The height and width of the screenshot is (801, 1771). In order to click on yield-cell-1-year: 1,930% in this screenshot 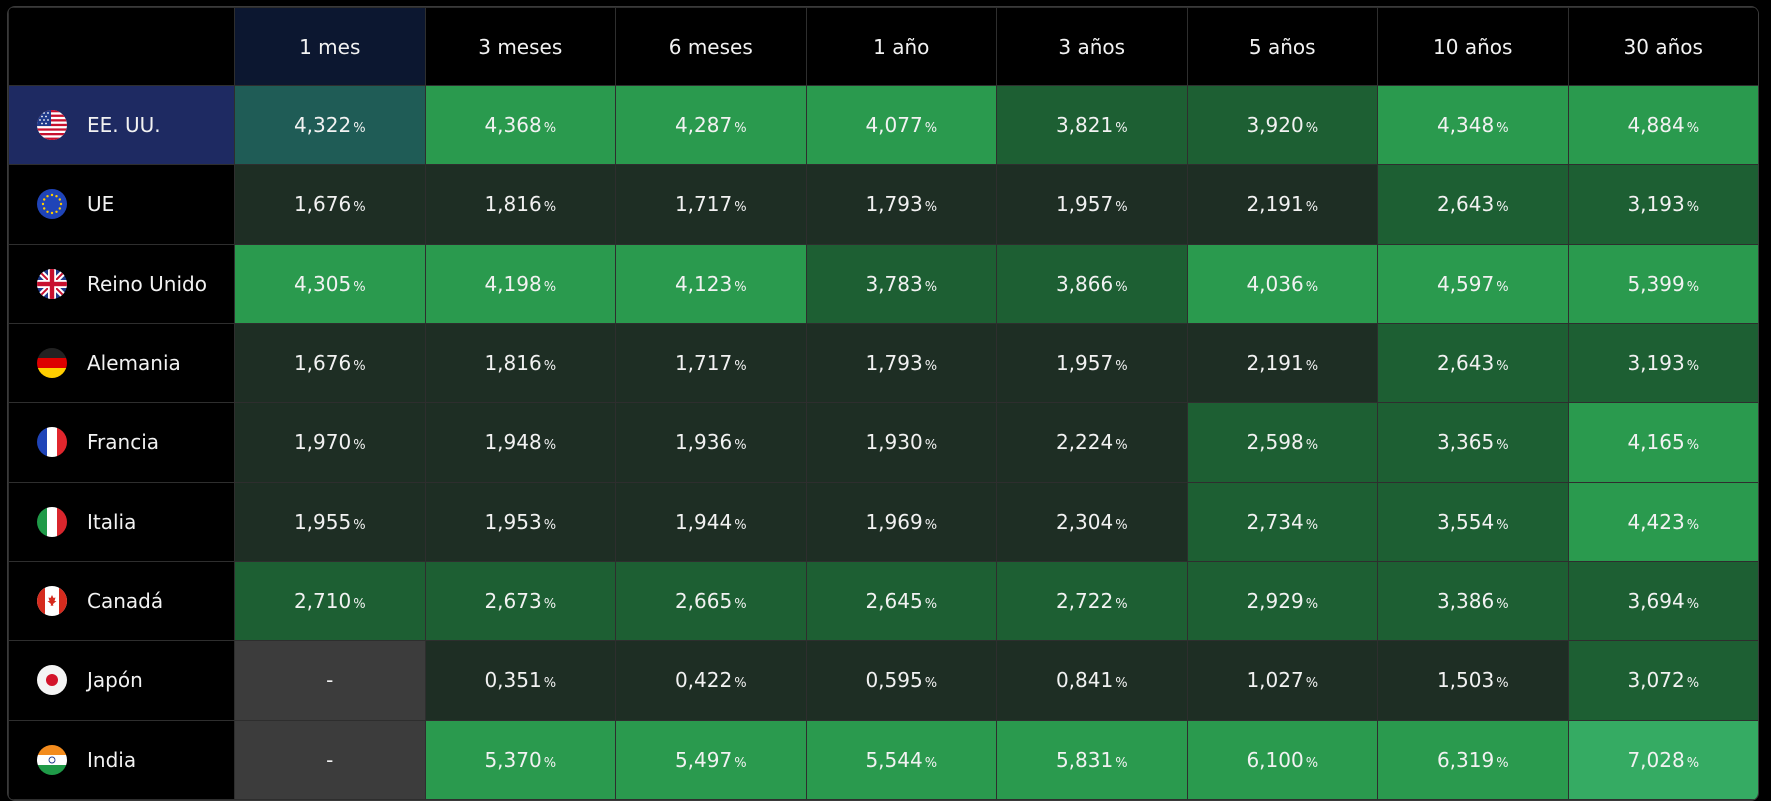, I will do `click(901, 442)`.